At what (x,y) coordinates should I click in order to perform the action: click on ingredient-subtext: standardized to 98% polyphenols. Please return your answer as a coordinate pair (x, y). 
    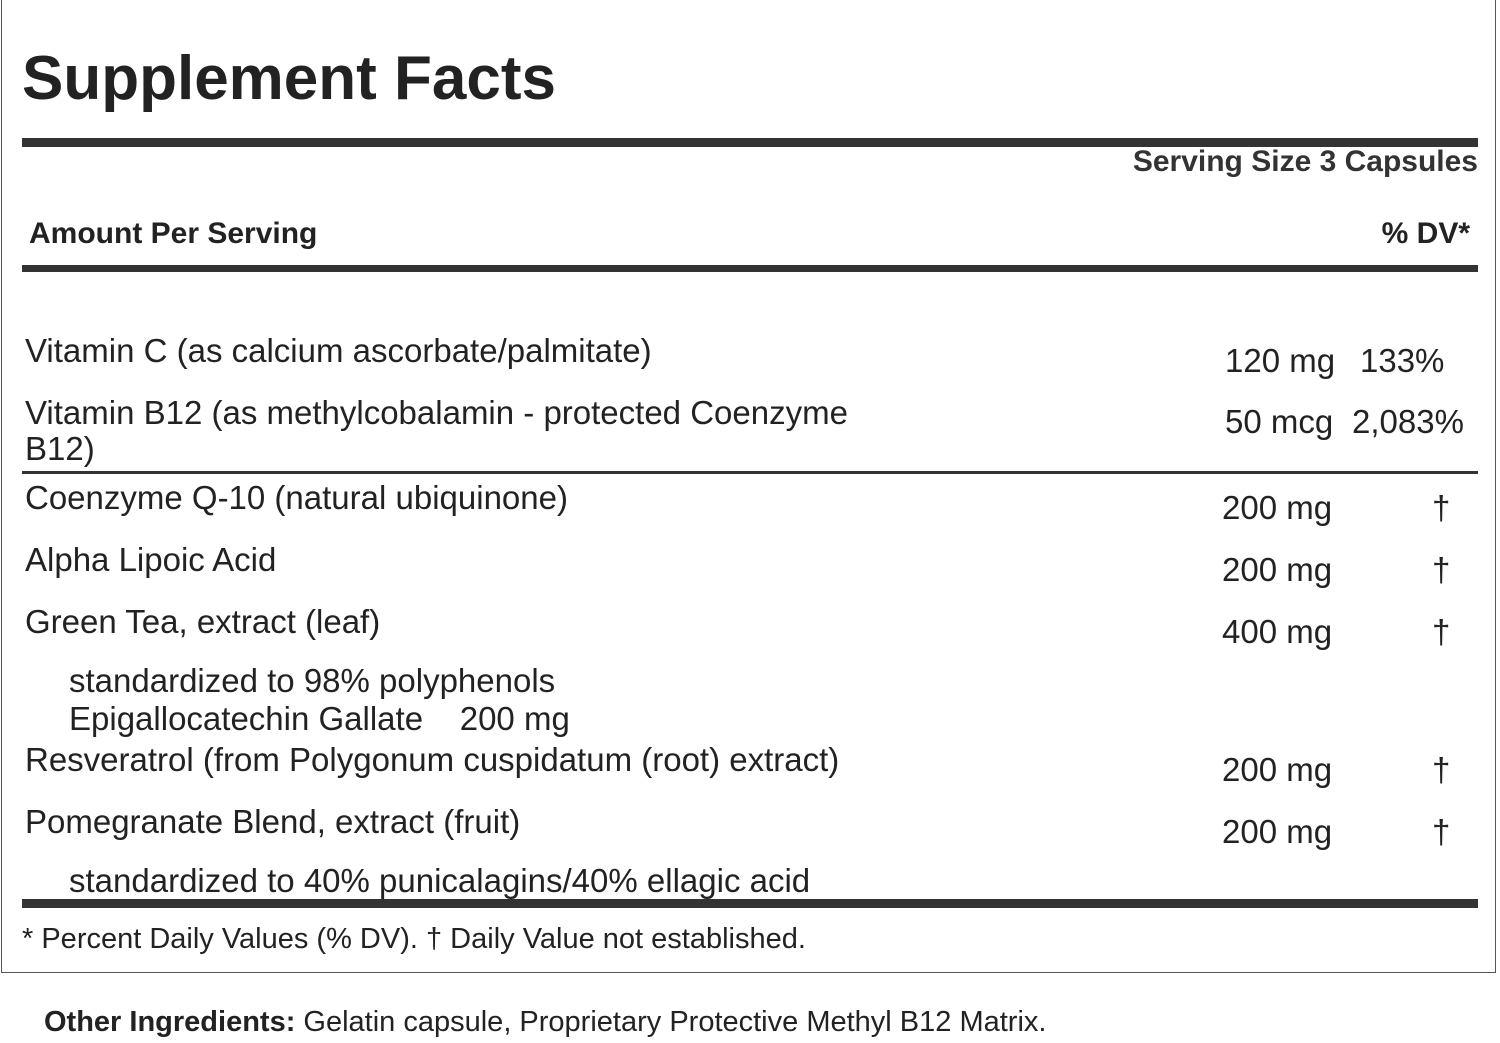
    Looking at the image, I should click on (312, 680).